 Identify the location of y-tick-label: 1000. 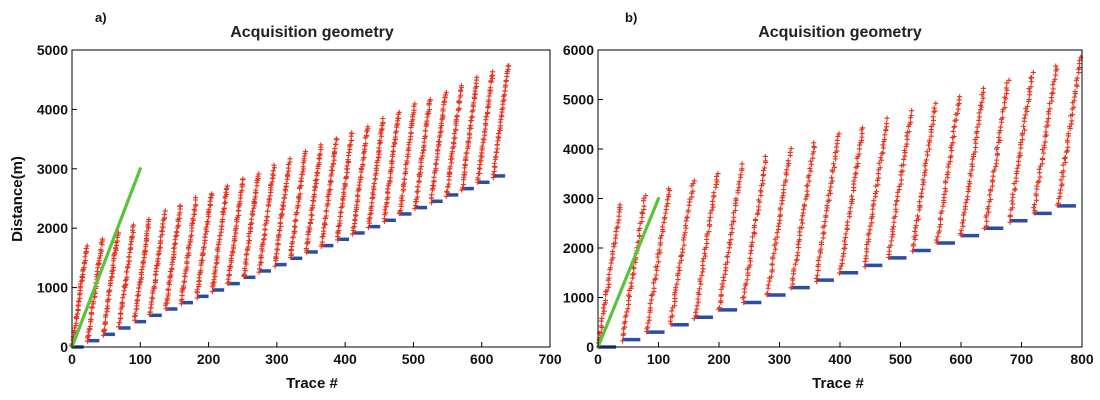
(52, 288).